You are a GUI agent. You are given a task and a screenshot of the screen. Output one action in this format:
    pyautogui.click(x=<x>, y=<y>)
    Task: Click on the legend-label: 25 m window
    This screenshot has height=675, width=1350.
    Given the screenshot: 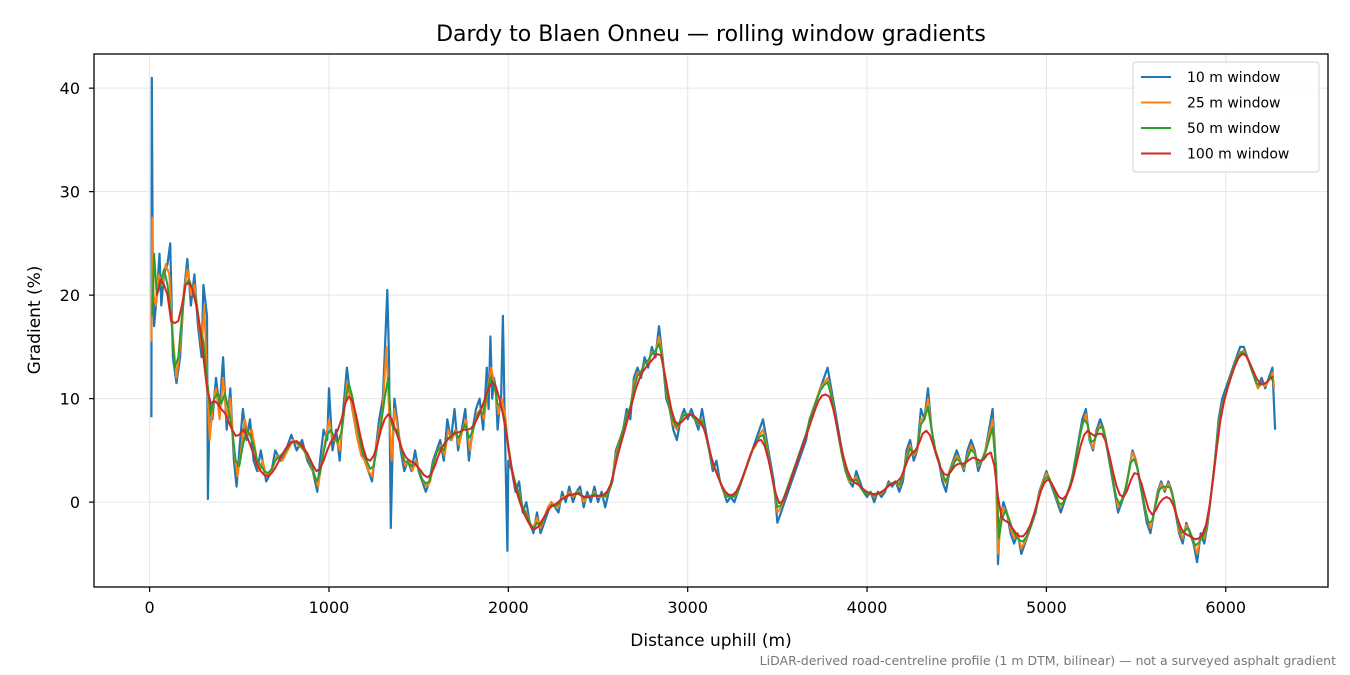 What is the action you would take?
    pyautogui.click(x=1233, y=104)
    